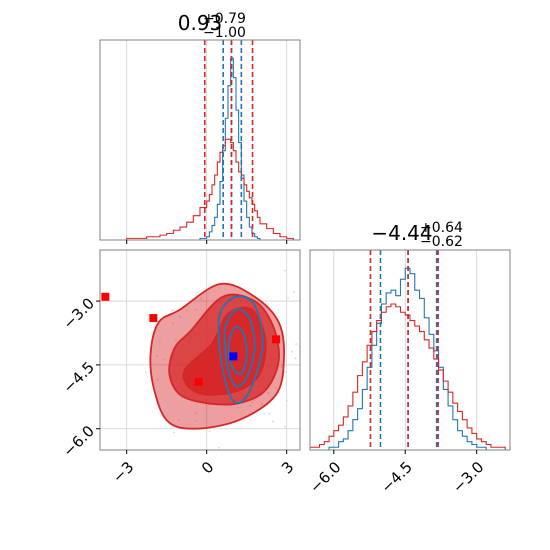  What do you see at coordinates (468, 477) in the screenshot?
I see `x-tick-label: −3.0` at bounding box center [468, 477].